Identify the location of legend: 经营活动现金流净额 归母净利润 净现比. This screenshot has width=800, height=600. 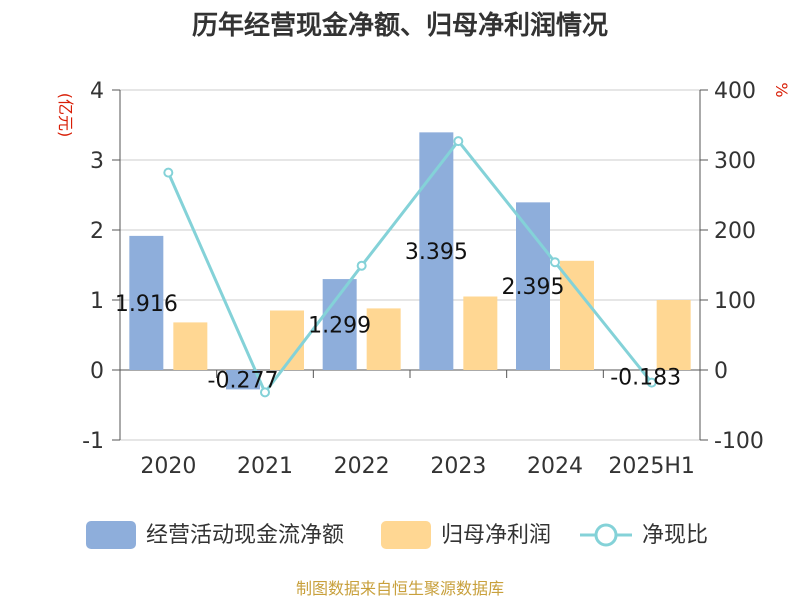
(397, 535).